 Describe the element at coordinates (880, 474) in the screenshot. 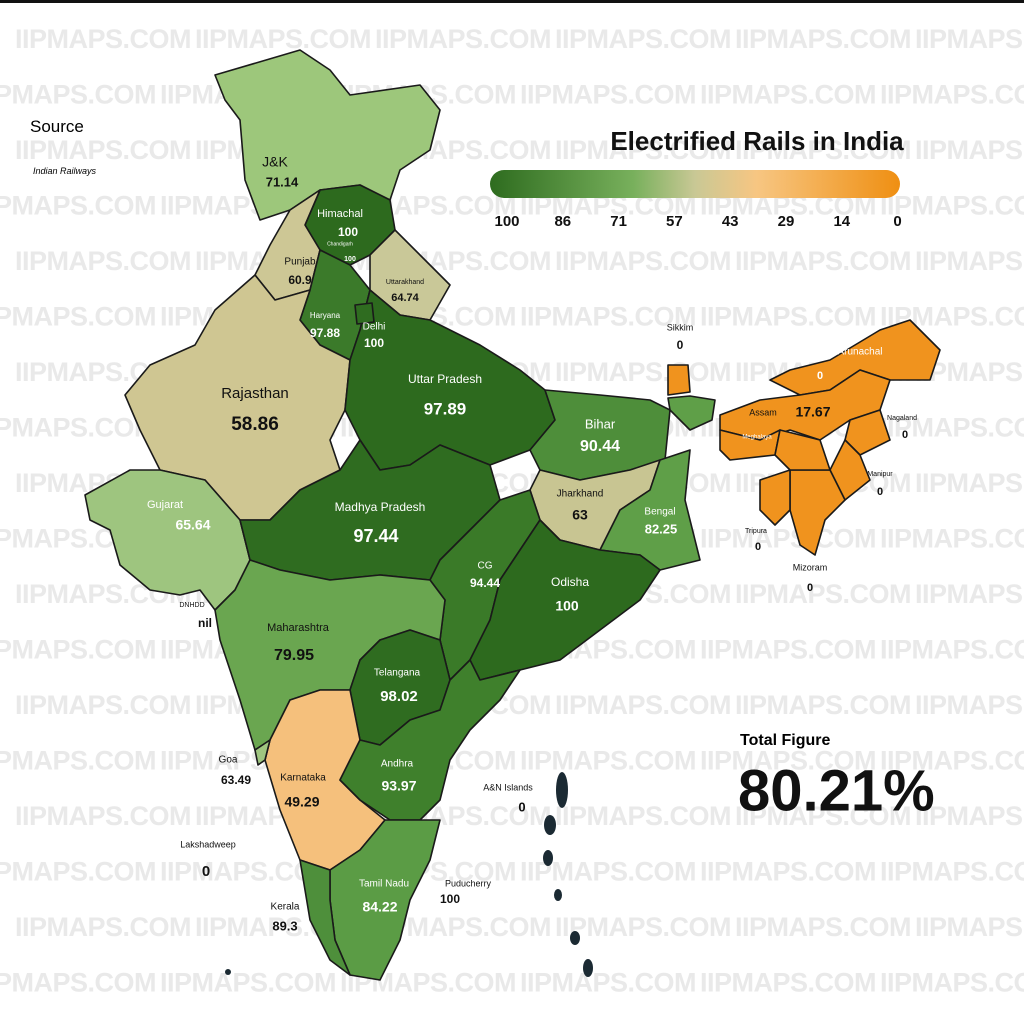

I see `region-name: Manipur` at that location.